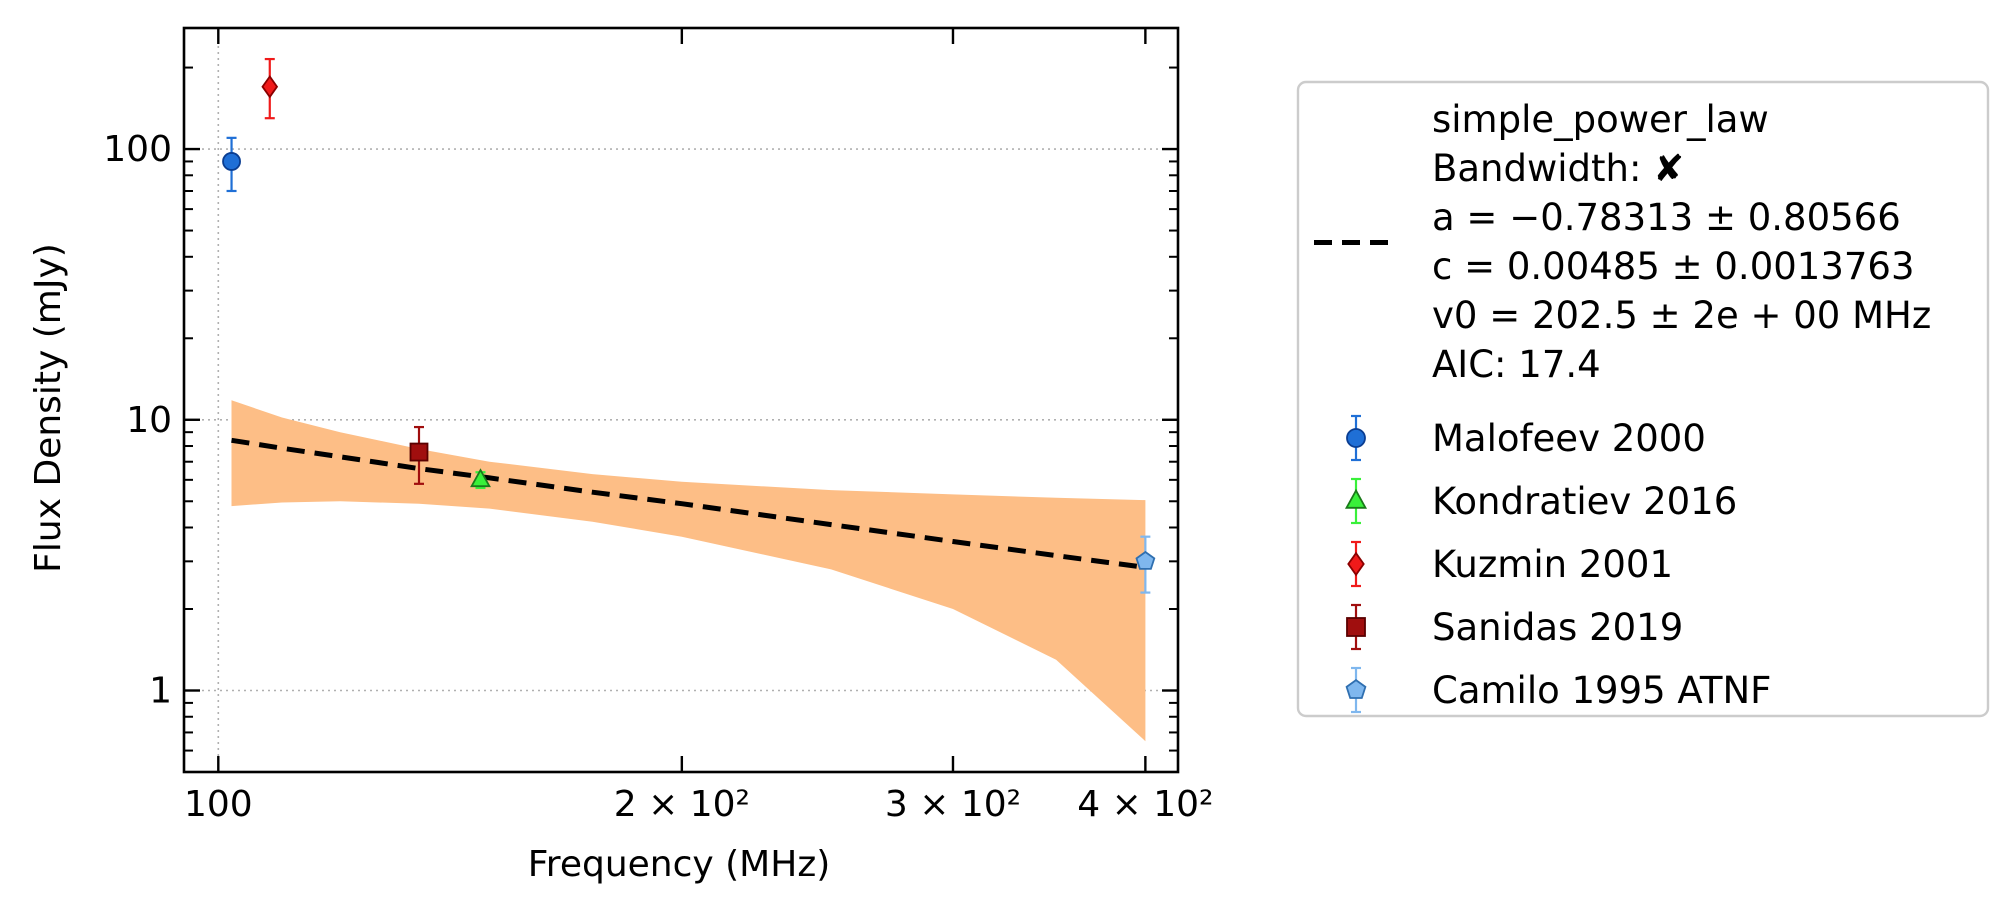 The image size is (2016, 914). What do you see at coordinates (1557, 627) in the screenshot?
I see `legend-series-label: Sanidas 2019` at bounding box center [1557, 627].